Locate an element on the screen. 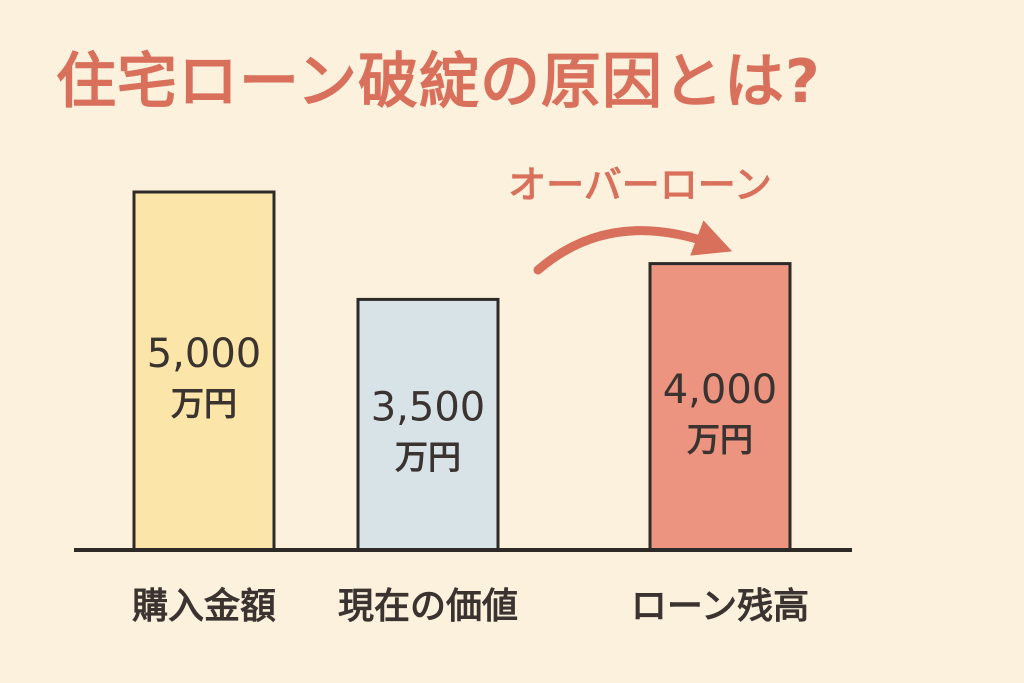  overloan-arrow is located at coordinates (633, 247).